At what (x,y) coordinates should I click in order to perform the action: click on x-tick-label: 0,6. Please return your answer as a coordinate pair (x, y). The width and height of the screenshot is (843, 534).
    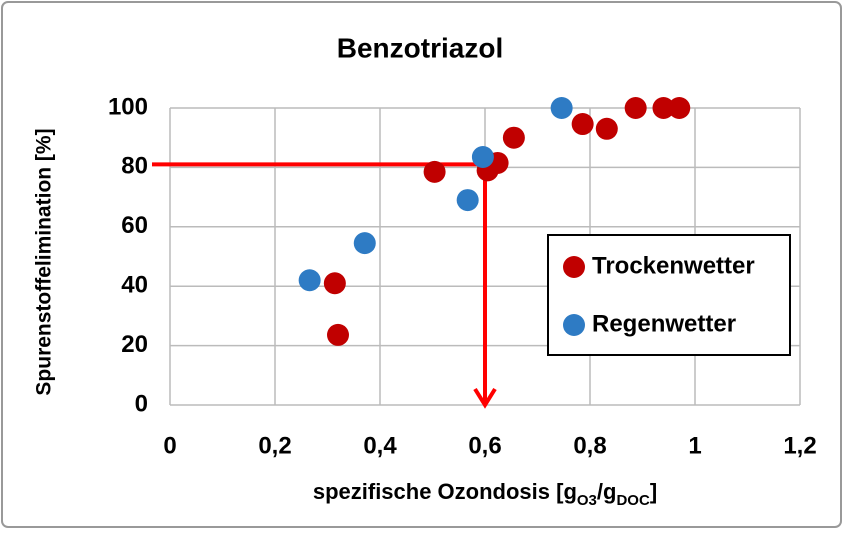
    Looking at the image, I should click on (484, 445).